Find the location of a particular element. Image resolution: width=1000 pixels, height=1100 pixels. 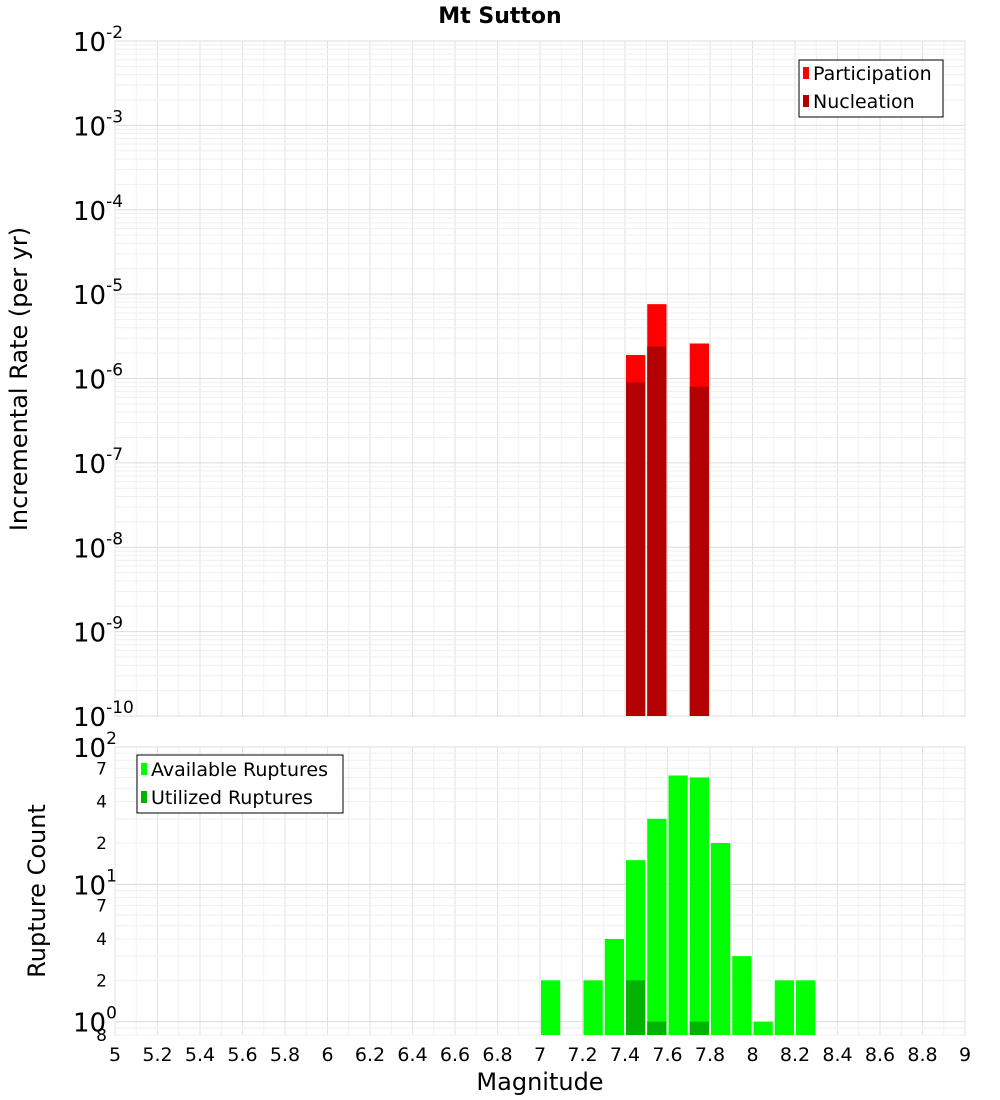

x-tick-label: 7.2 is located at coordinates (582, 1055).